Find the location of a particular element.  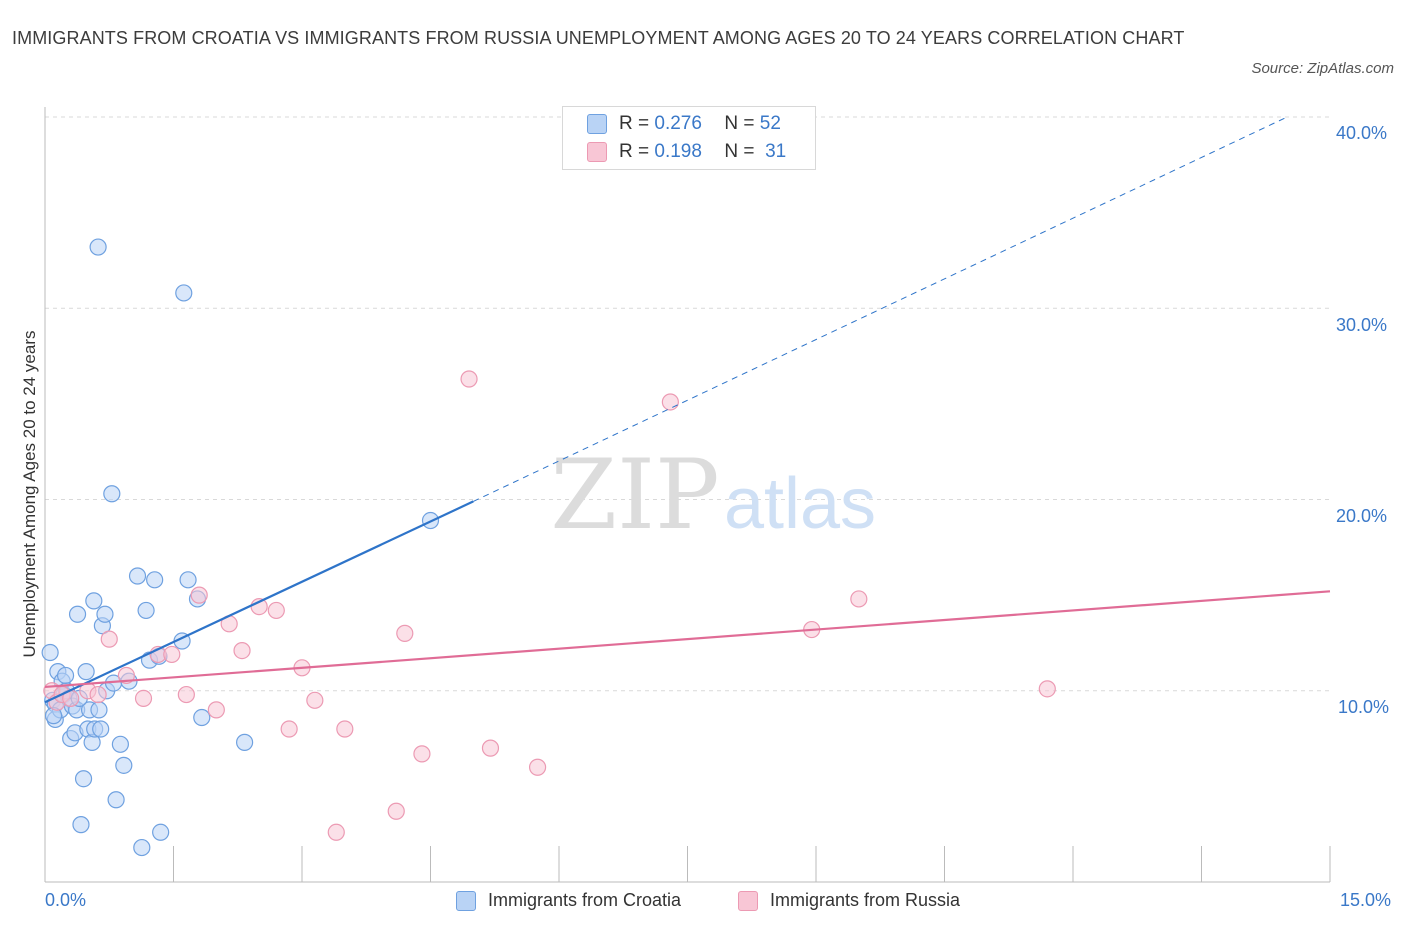

legend-croatia-n: 52 is located at coordinates (770, 123).